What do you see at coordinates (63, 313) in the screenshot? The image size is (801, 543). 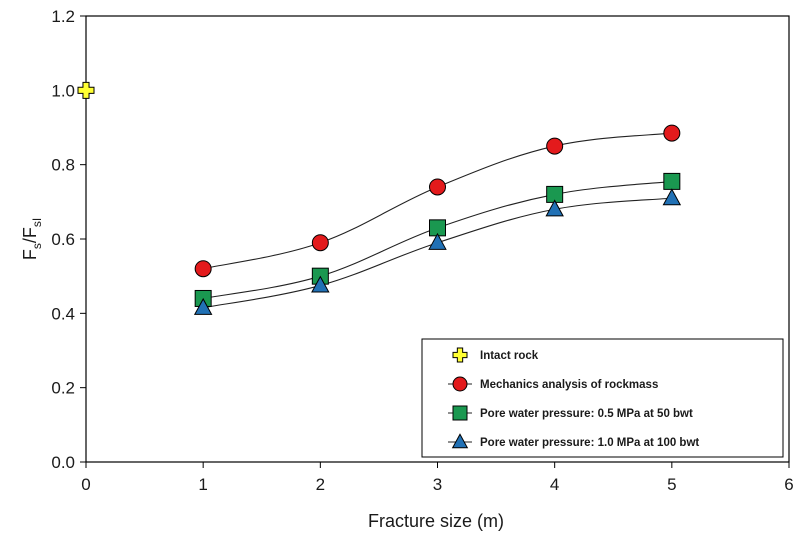 I see `y-tick-label: 0.4` at bounding box center [63, 313].